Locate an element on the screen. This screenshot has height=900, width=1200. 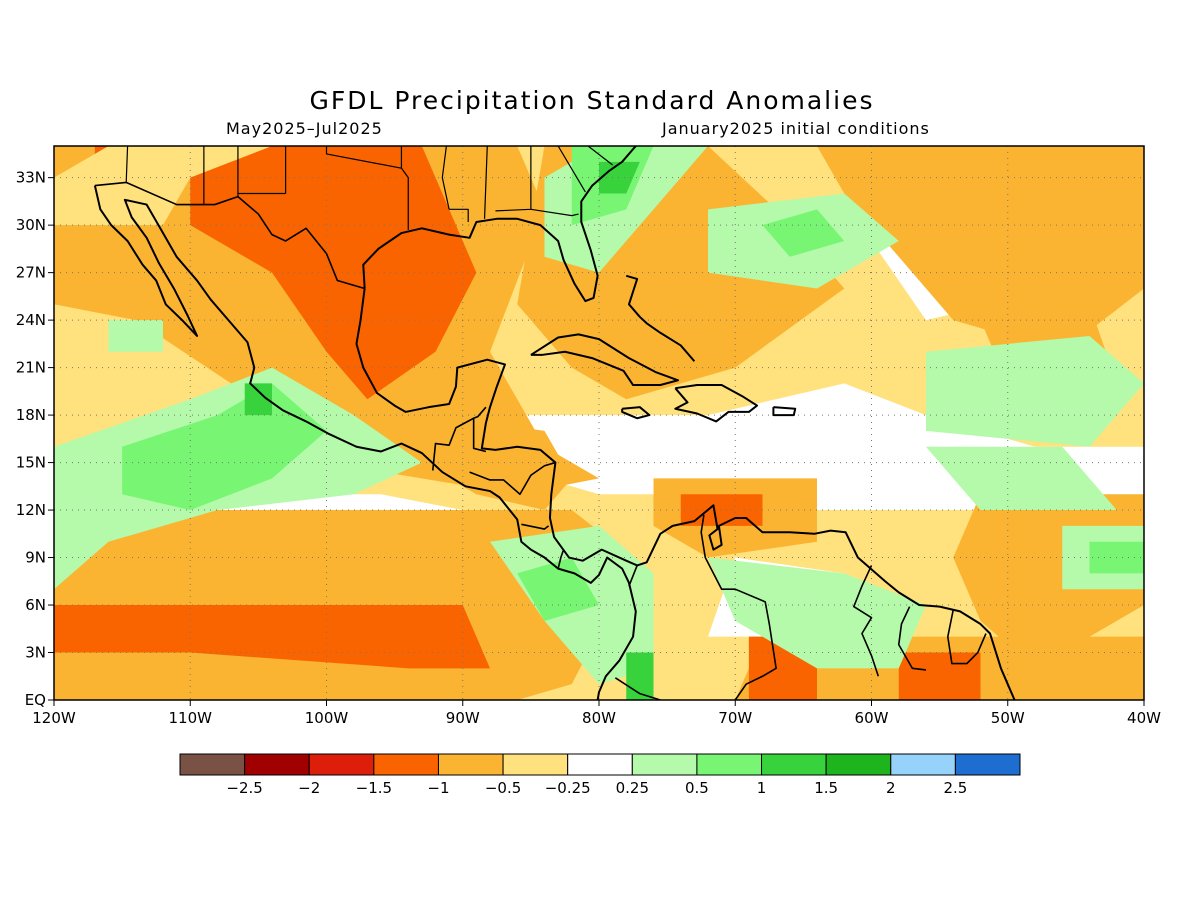
longitude-axis: 120W 110W 100W 90W 80W 70W 60W 50W 40W is located at coordinates (596, 713).